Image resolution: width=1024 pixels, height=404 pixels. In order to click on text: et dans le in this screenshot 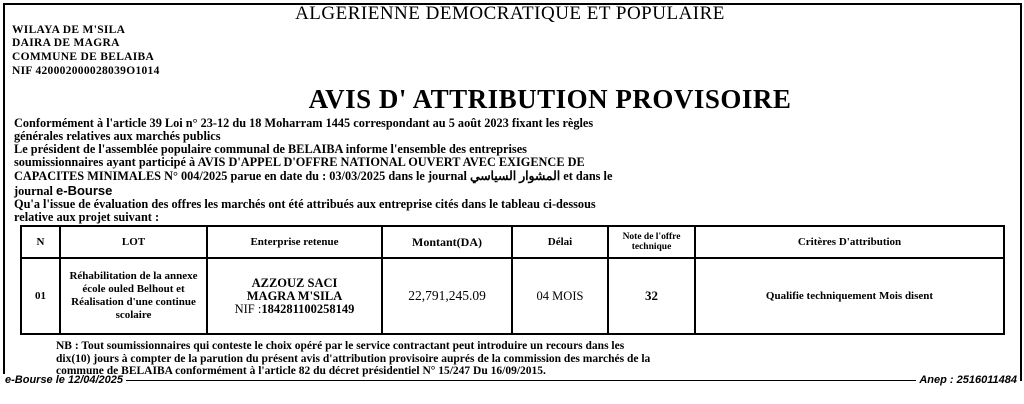, I will do `click(586, 176)`.